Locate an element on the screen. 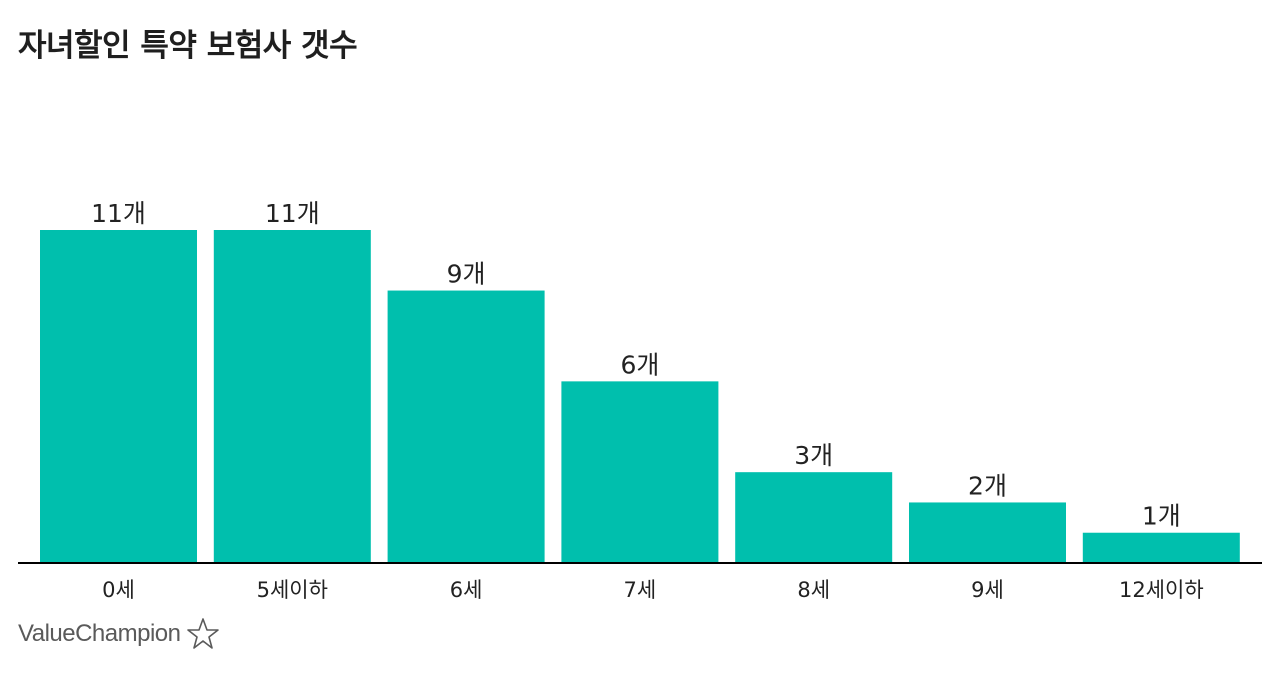 Image resolution: width=1280 pixels, height=680 pixels. brand-logo: ValueChampion is located at coordinates (119, 634).